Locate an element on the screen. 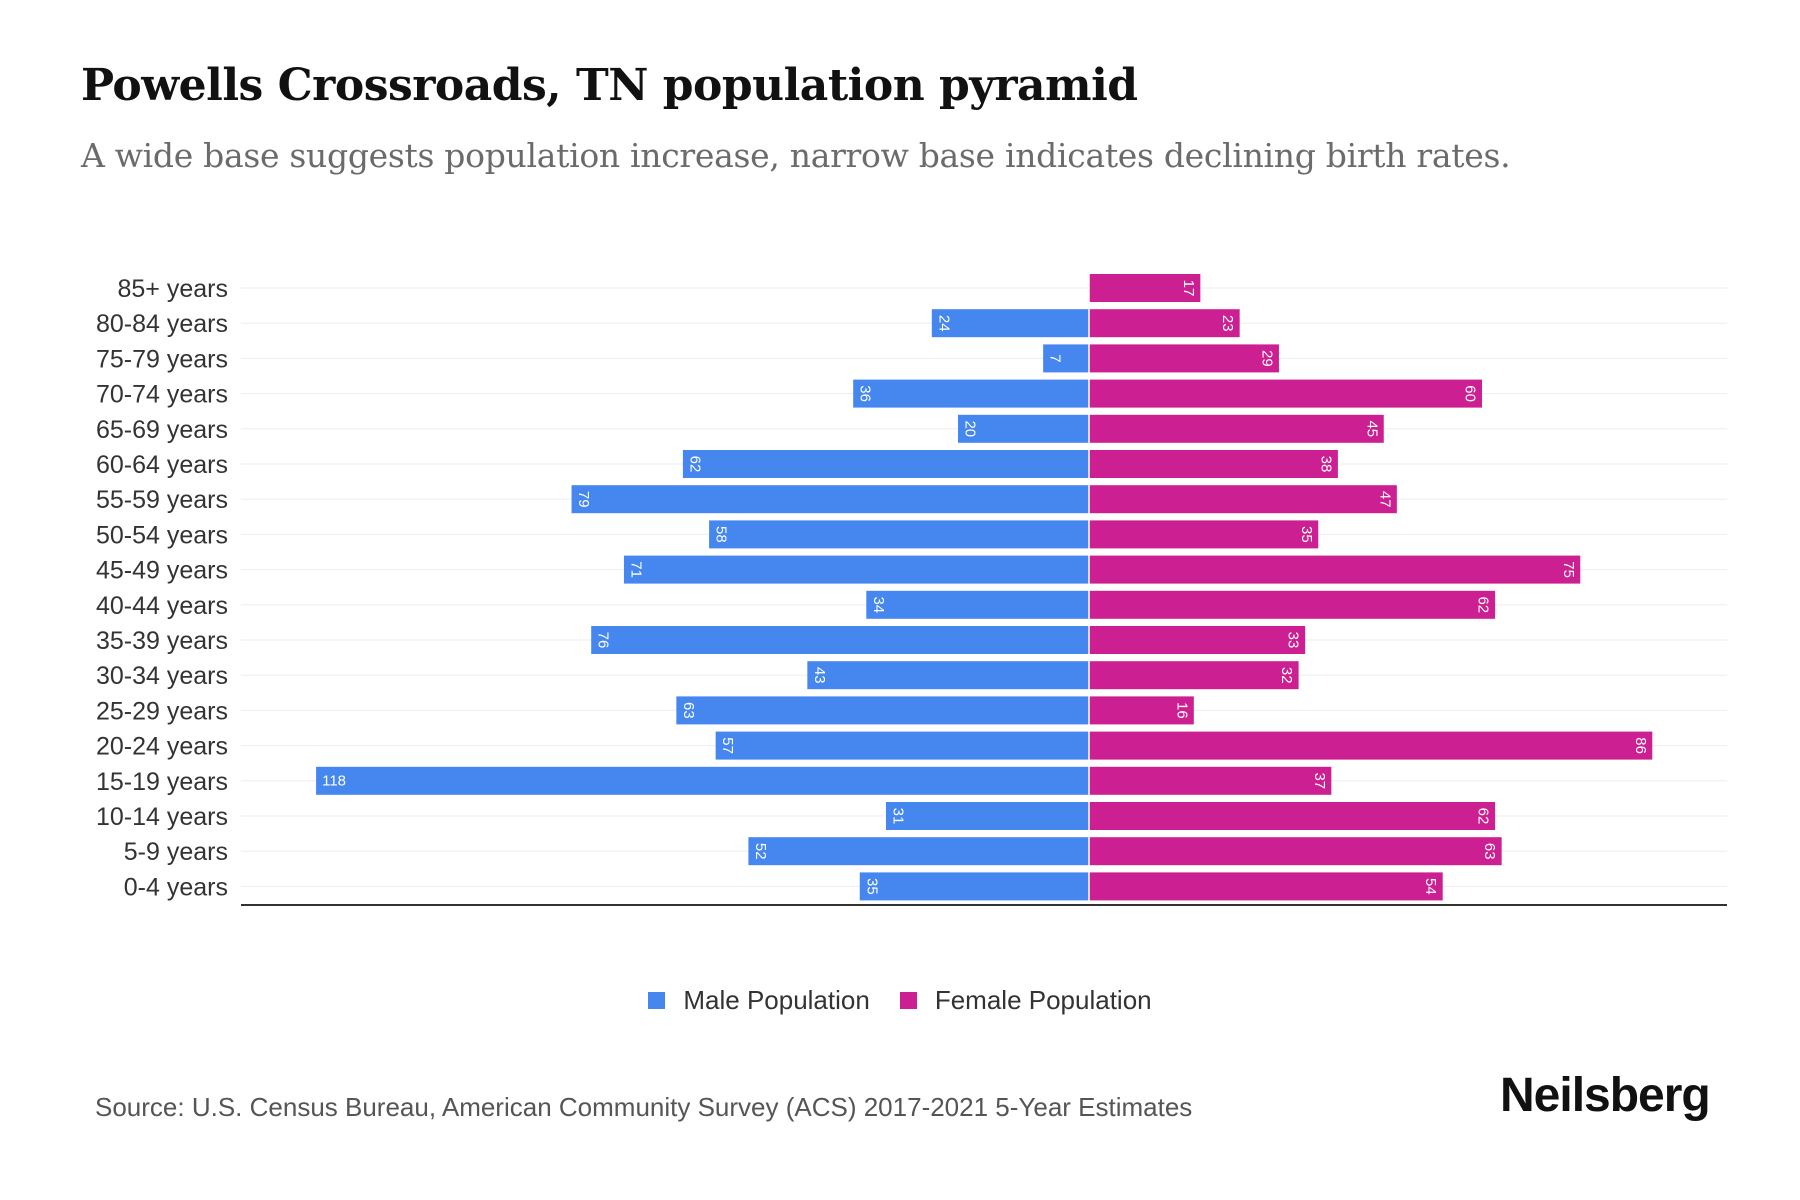  male-swatch is located at coordinates (657, 1000).